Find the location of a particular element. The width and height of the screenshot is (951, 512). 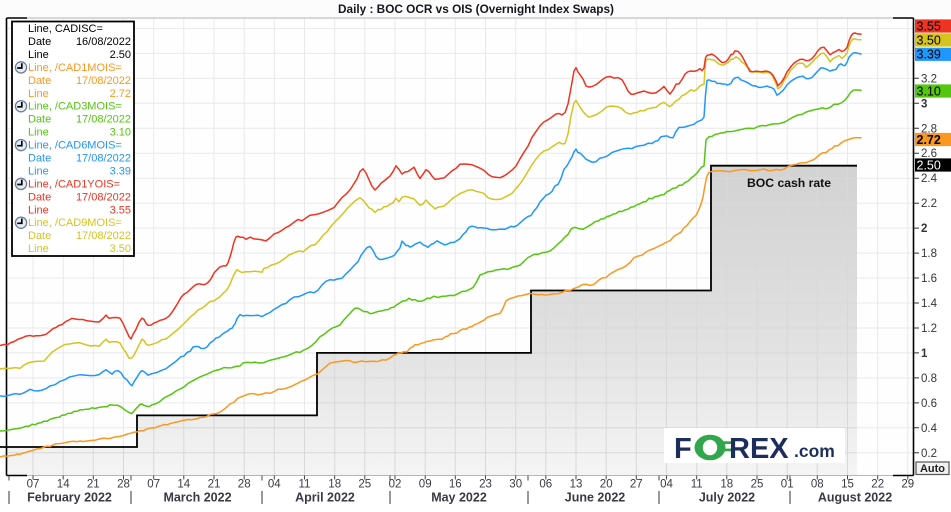

svg-text: 2.6 is located at coordinates (929, 154).